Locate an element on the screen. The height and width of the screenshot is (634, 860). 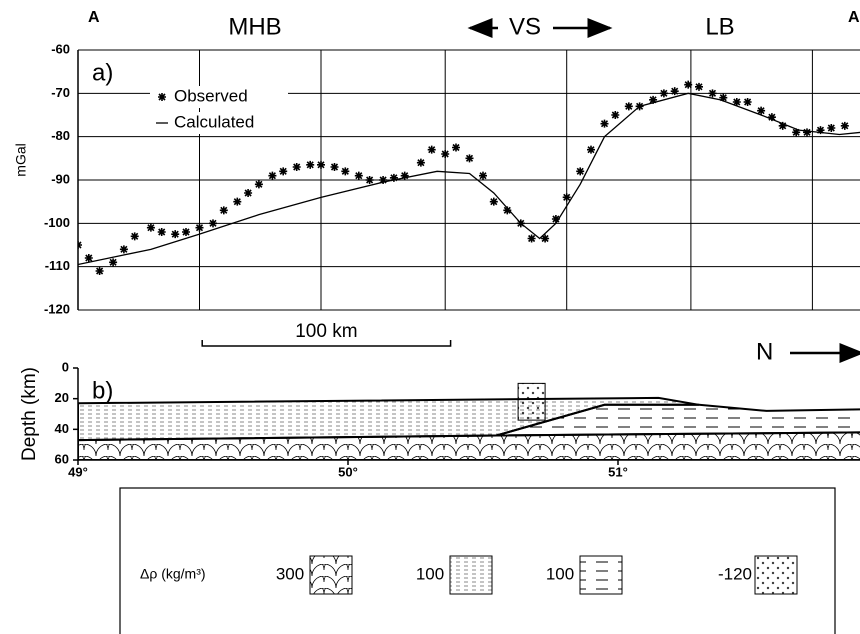
y-axis-label: Depth (km) is located at coordinates (29, 414).